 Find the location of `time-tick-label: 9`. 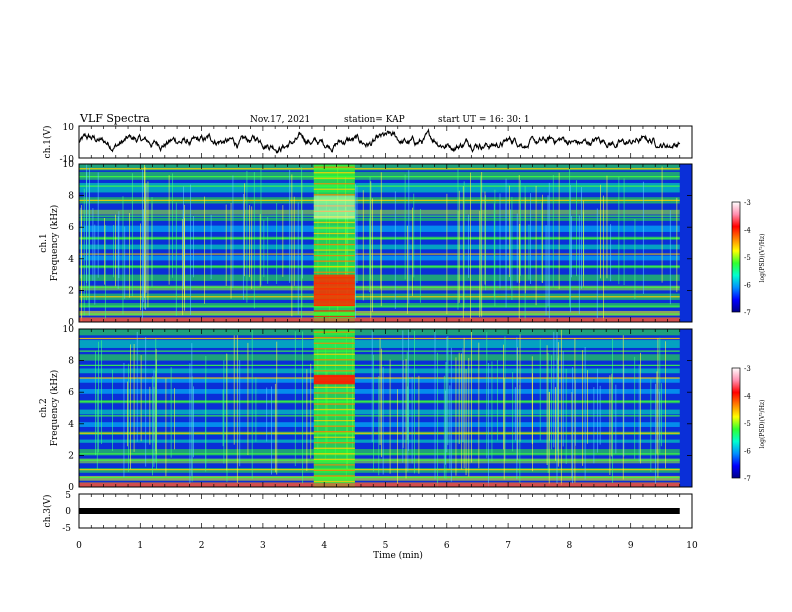

time-tick-label: 9 is located at coordinates (631, 546).